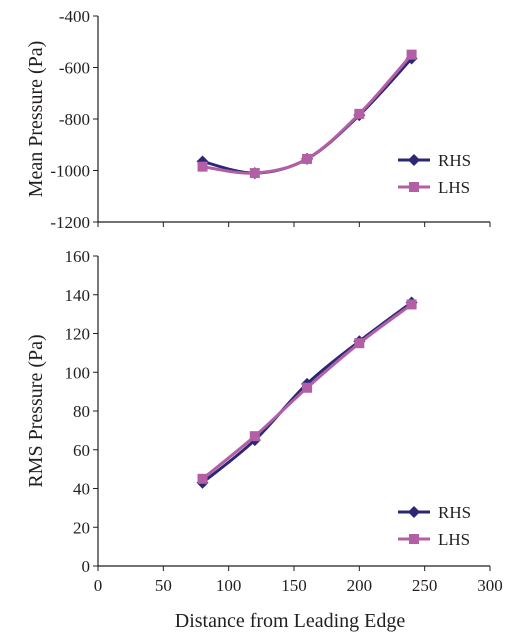 The height and width of the screenshot is (634, 514). What do you see at coordinates (98, 585) in the screenshot?
I see `x-tick-label: 0` at bounding box center [98, 585].